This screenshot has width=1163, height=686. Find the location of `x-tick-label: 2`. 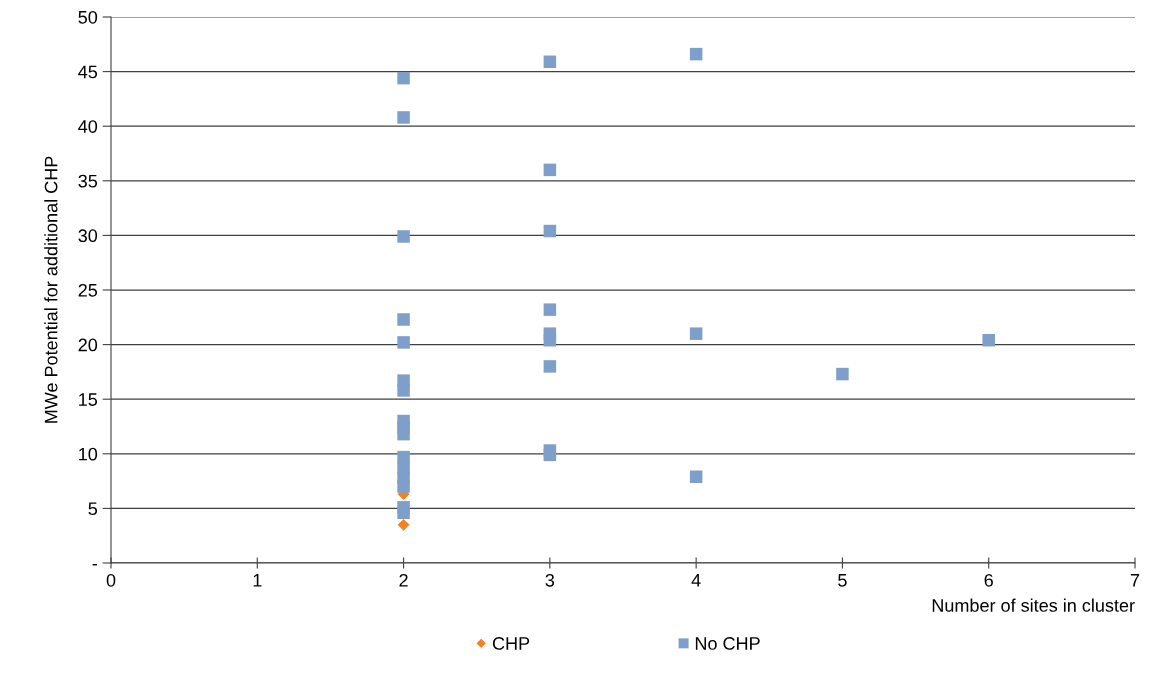

x-tick-label: 2 is located at coordinates (403, 580).